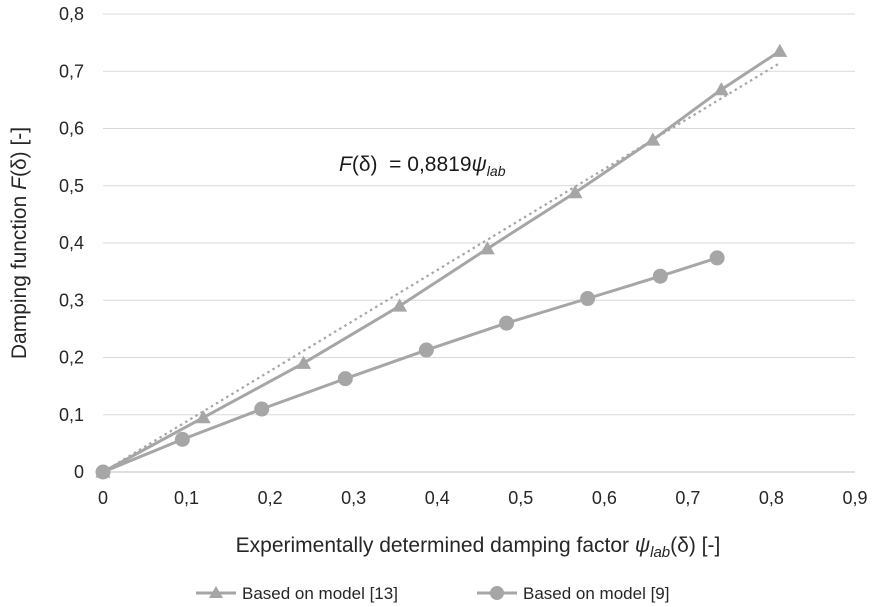  What do you see at coordinates (683, 545) in the screenshot?
I see `x-axis-title-arg: (δ)` at bounding box center [683, 545].